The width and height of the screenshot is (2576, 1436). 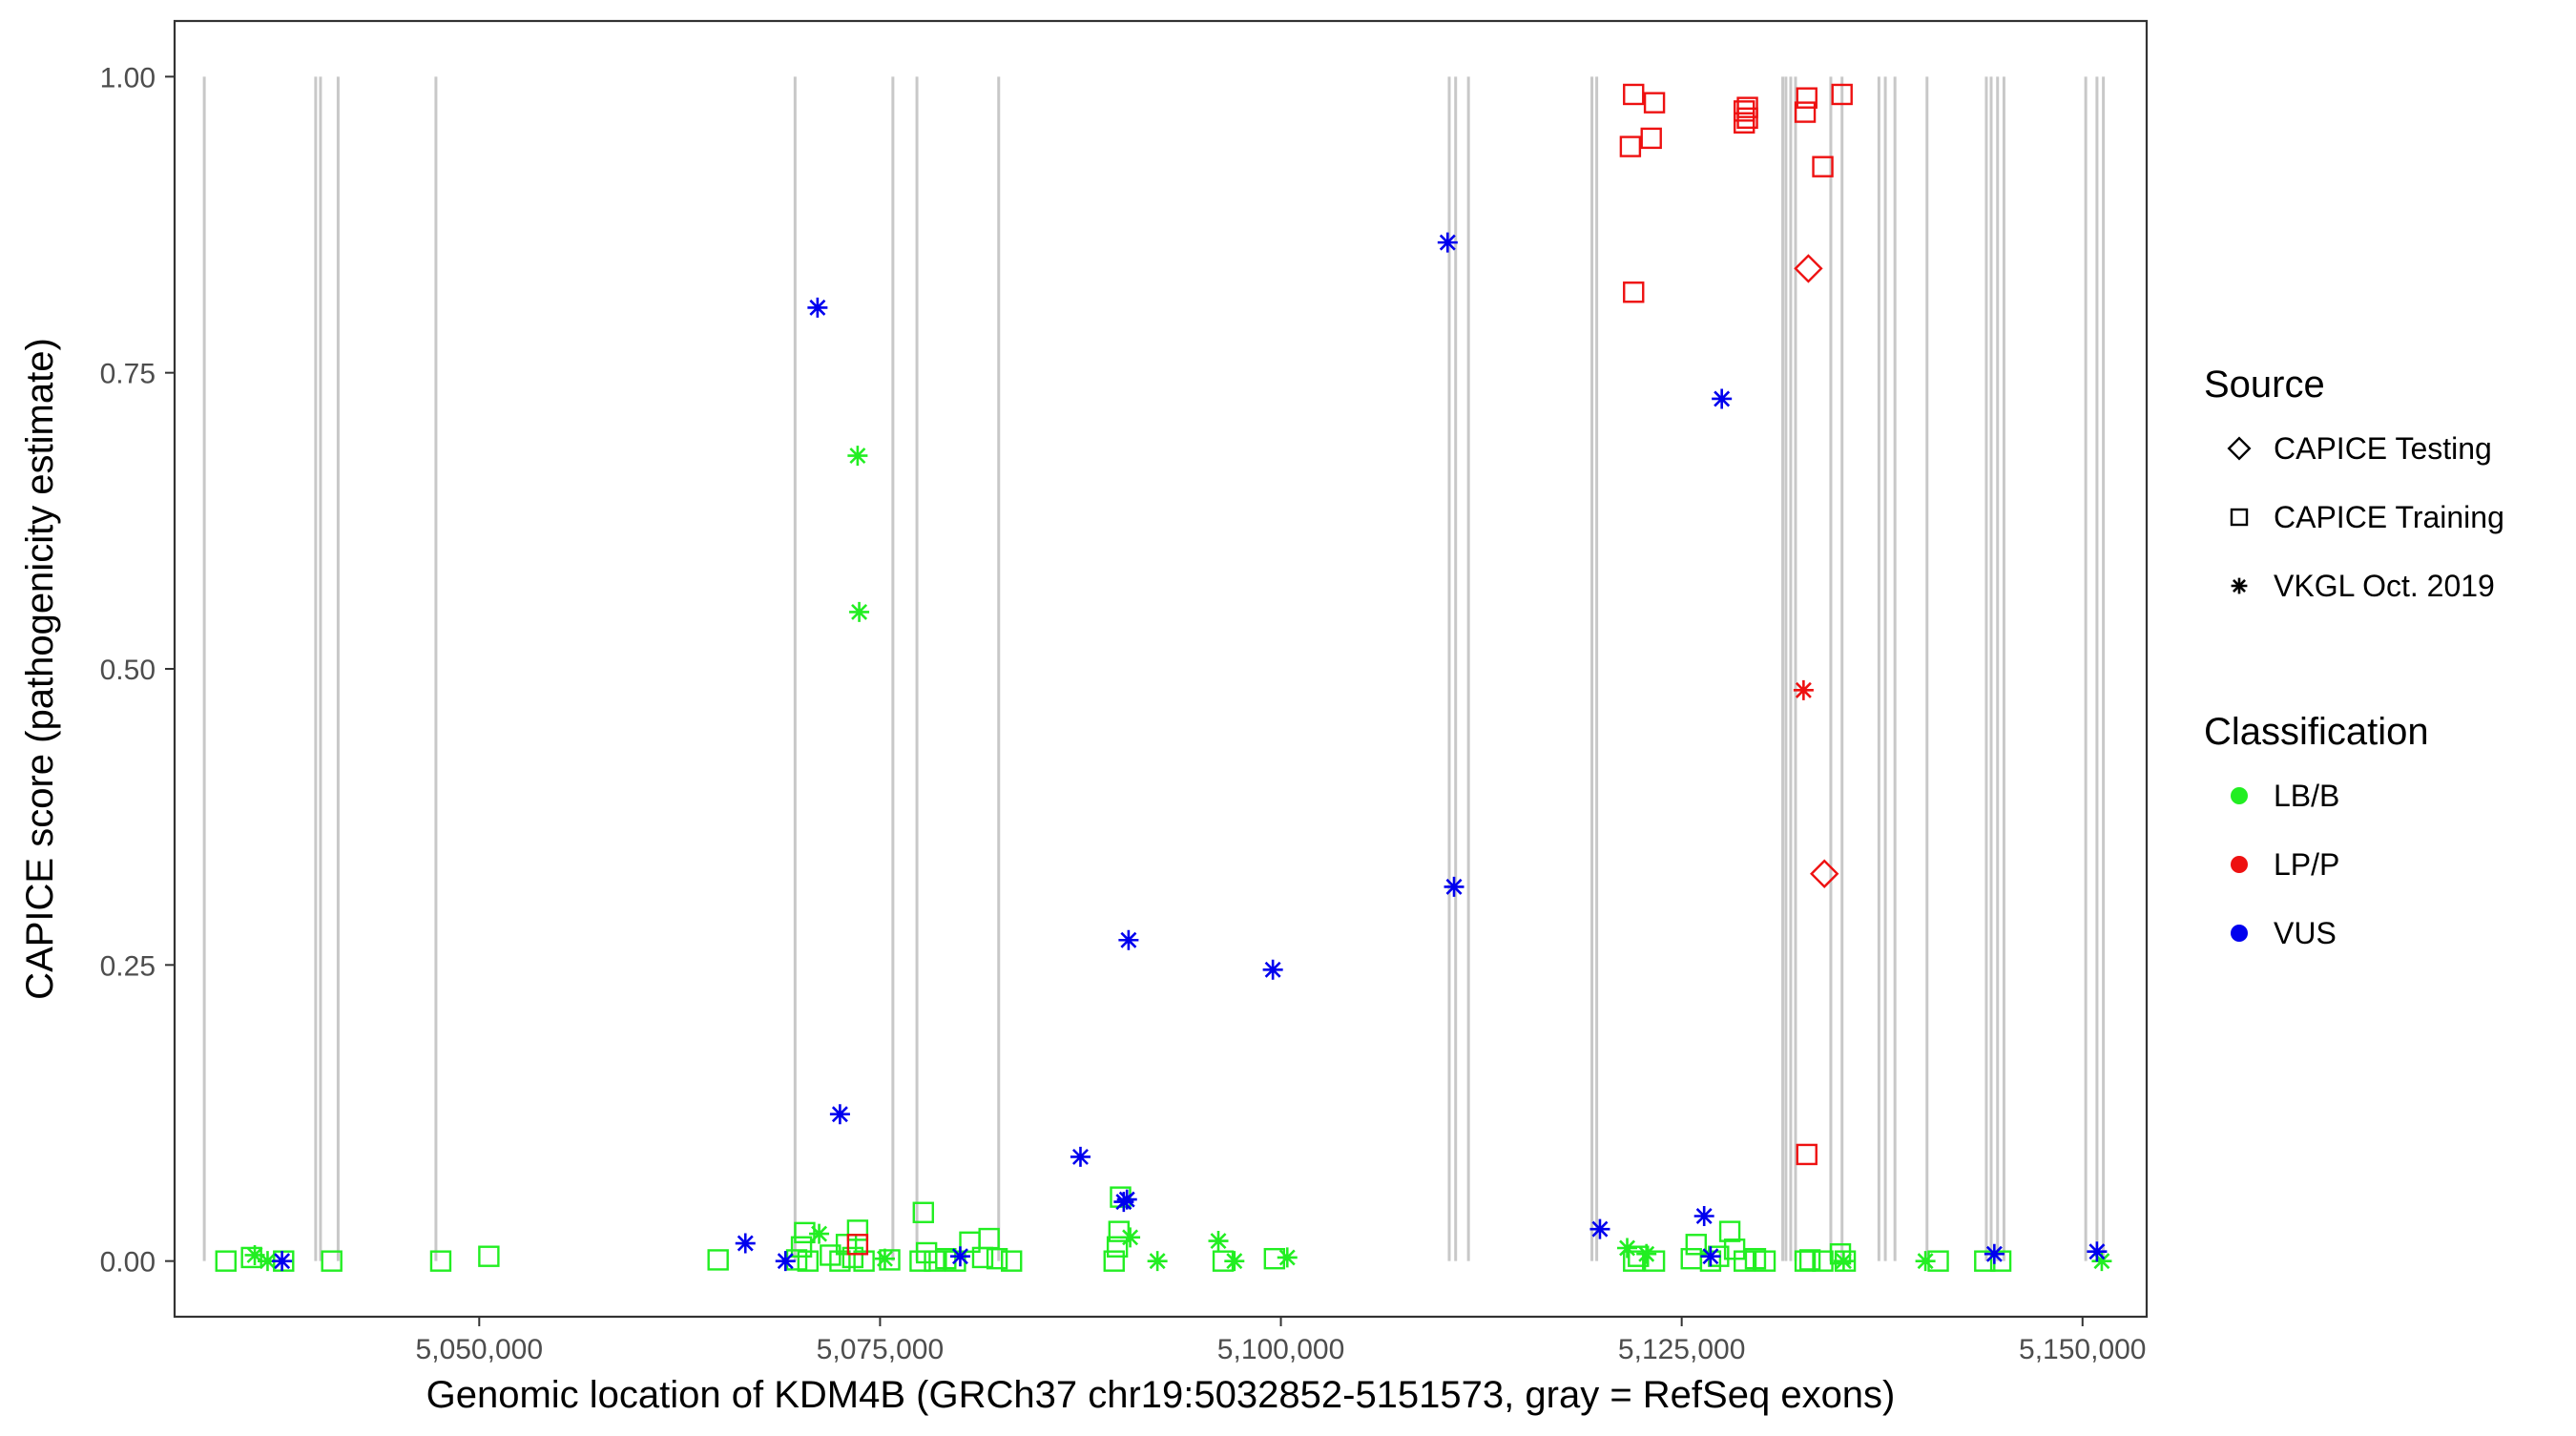 I want to click on legend-class-key, so click(x=2239, y=933).